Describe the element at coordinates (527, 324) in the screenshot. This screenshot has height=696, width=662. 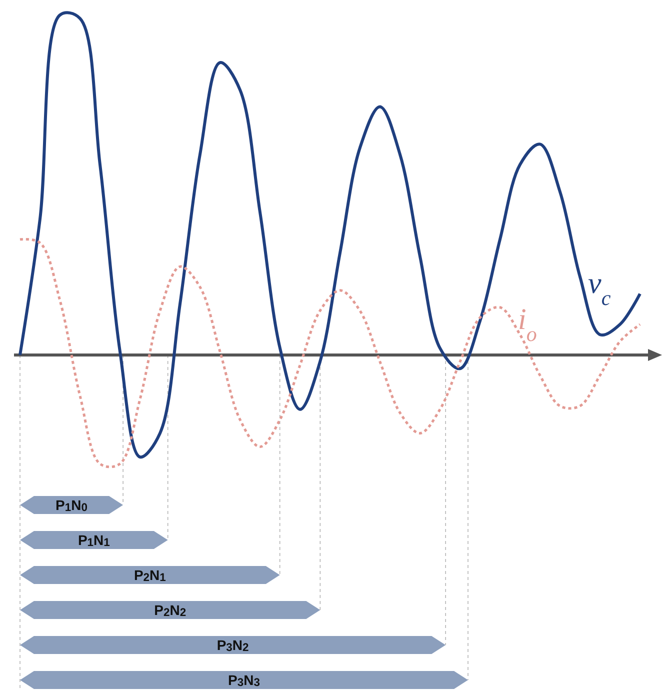
I see `series-label: i$_{o}$` at that location.